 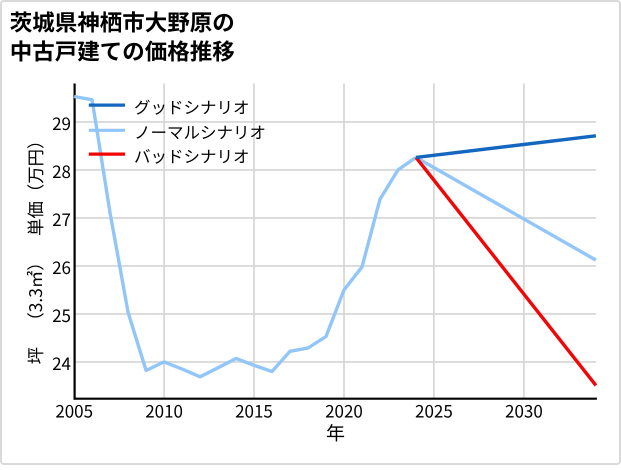 I want to click on svg-text: 2015, so click(x=254, y=410).